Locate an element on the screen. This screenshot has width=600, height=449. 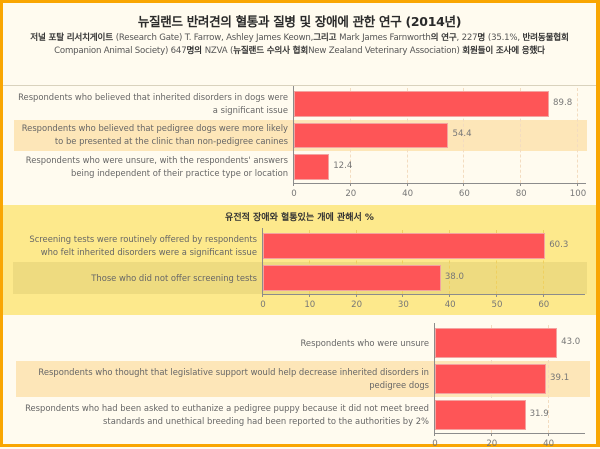
x-tick-label: 50 is located at coordinates (497, 305).